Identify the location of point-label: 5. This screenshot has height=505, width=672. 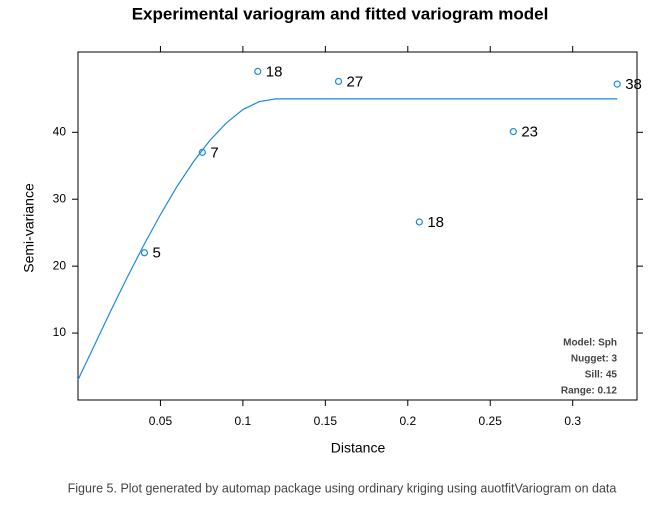
(156, 253).